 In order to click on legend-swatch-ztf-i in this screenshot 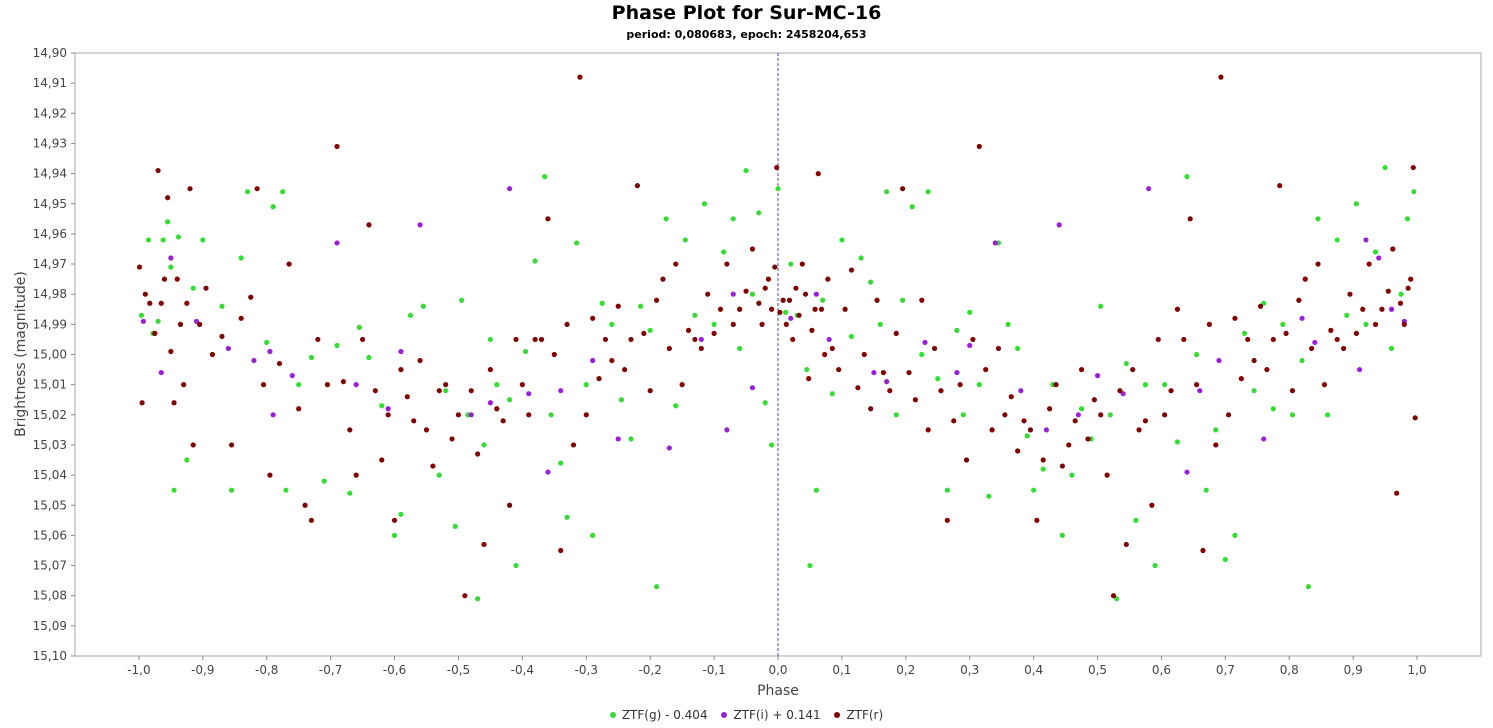, I will do `click(724, 715)`.